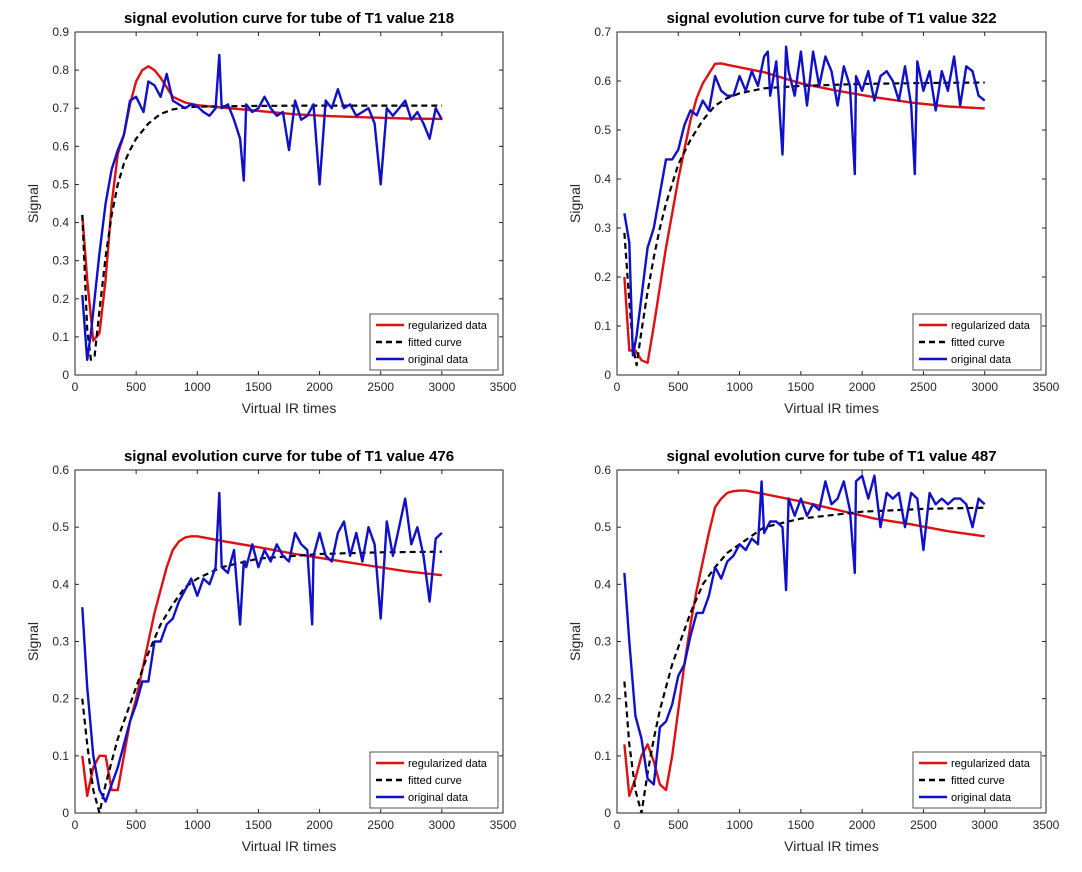 The image size is (1082, 872). Describe the element at coordinates (60, 32) in the screenshot. I see `y-tick-label: 0.9` at that location.